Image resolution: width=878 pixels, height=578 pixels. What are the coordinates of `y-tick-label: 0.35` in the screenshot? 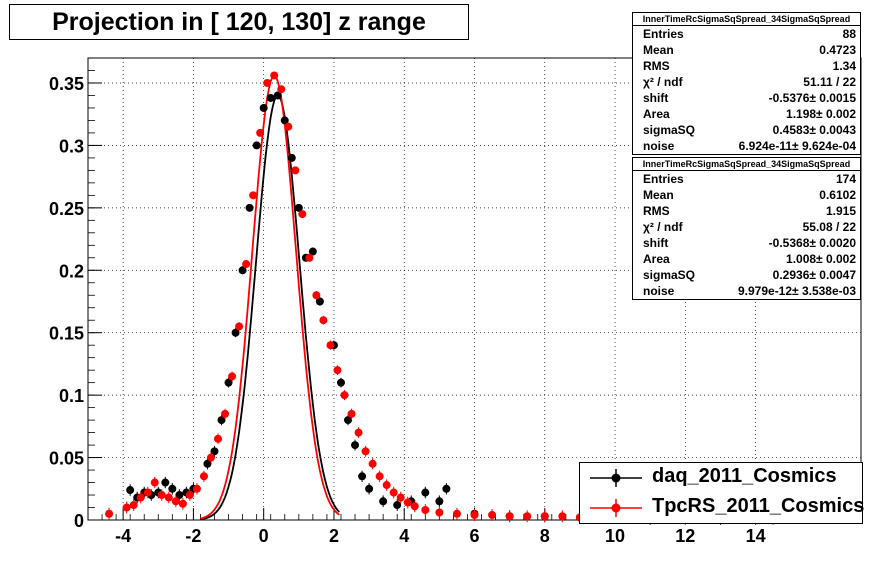 It's located at (66, 84).